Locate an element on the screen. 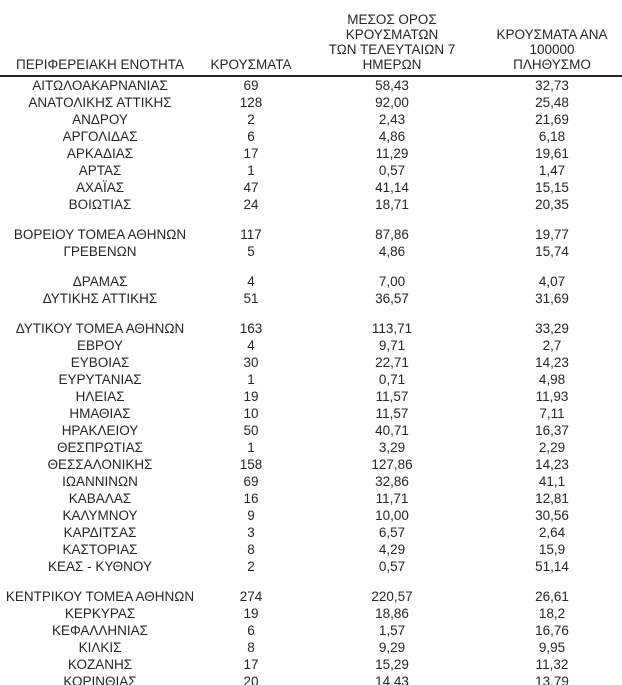 The image size is (622, 685). cell-region: ΒΟΙΩΤΙΑΣ is located at coordinates (100, 204).